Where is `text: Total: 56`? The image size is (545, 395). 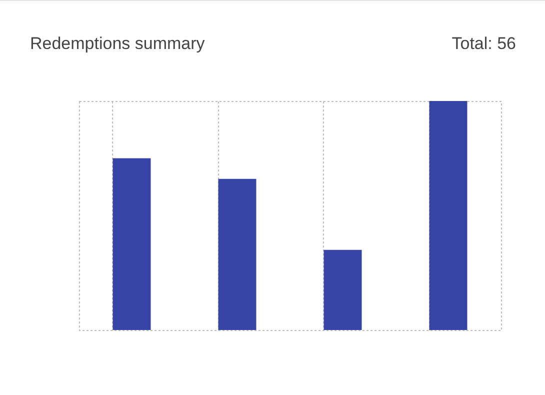
text: Total: 56 is located at coordinates (484, 44).